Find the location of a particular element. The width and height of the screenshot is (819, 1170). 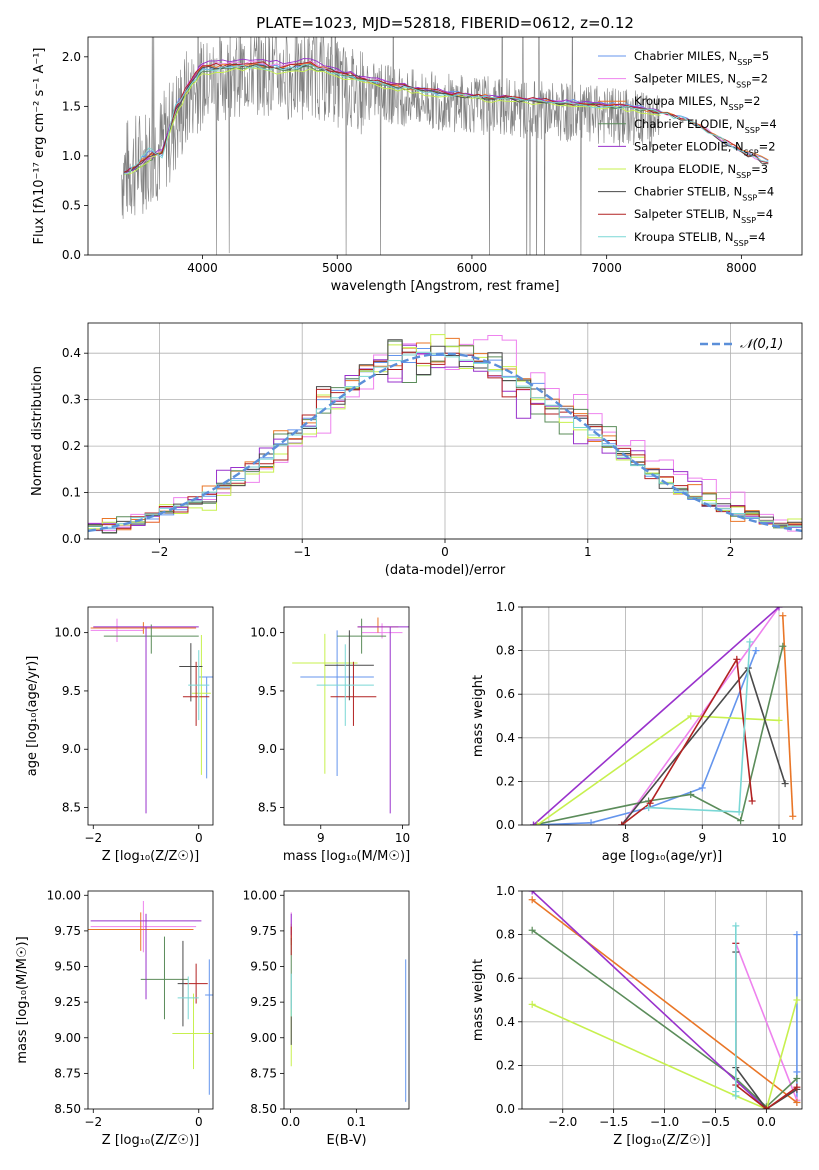

y-axis-label: mass weight is located at coordinates (478, 1000).